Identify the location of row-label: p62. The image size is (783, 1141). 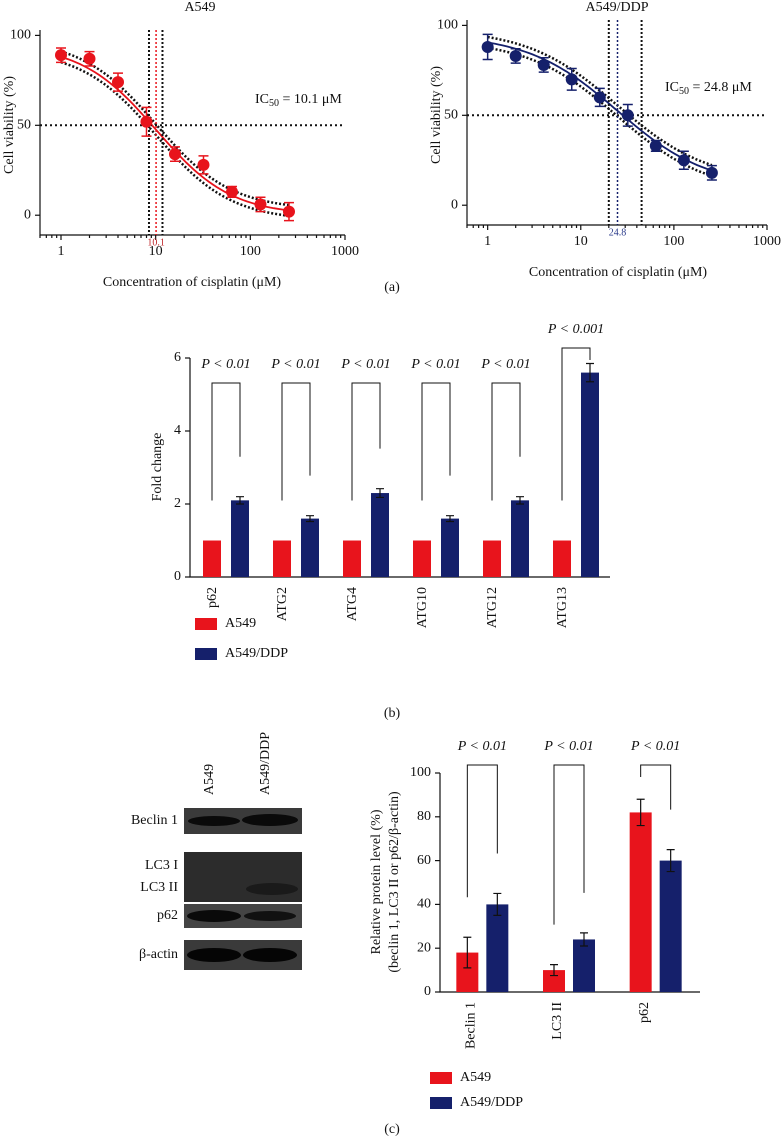
(167, 915).